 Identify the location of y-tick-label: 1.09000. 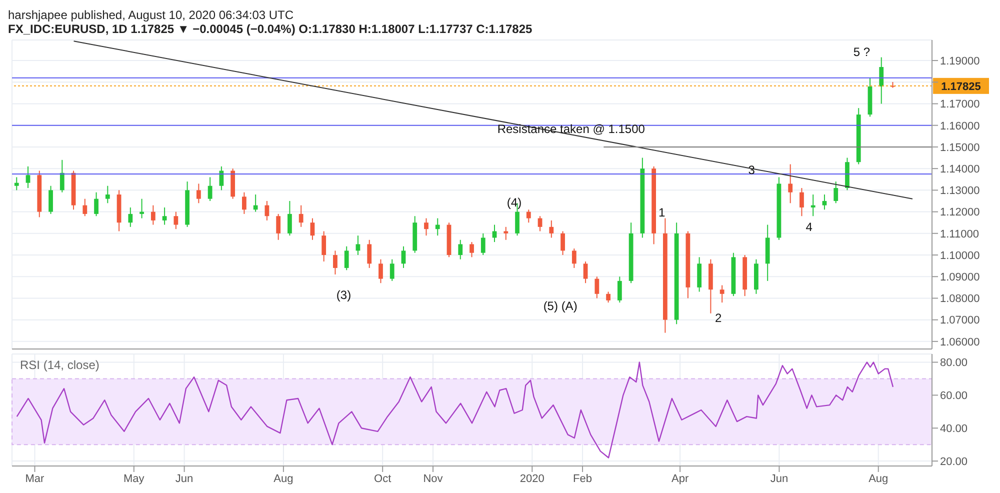
(960, 278).